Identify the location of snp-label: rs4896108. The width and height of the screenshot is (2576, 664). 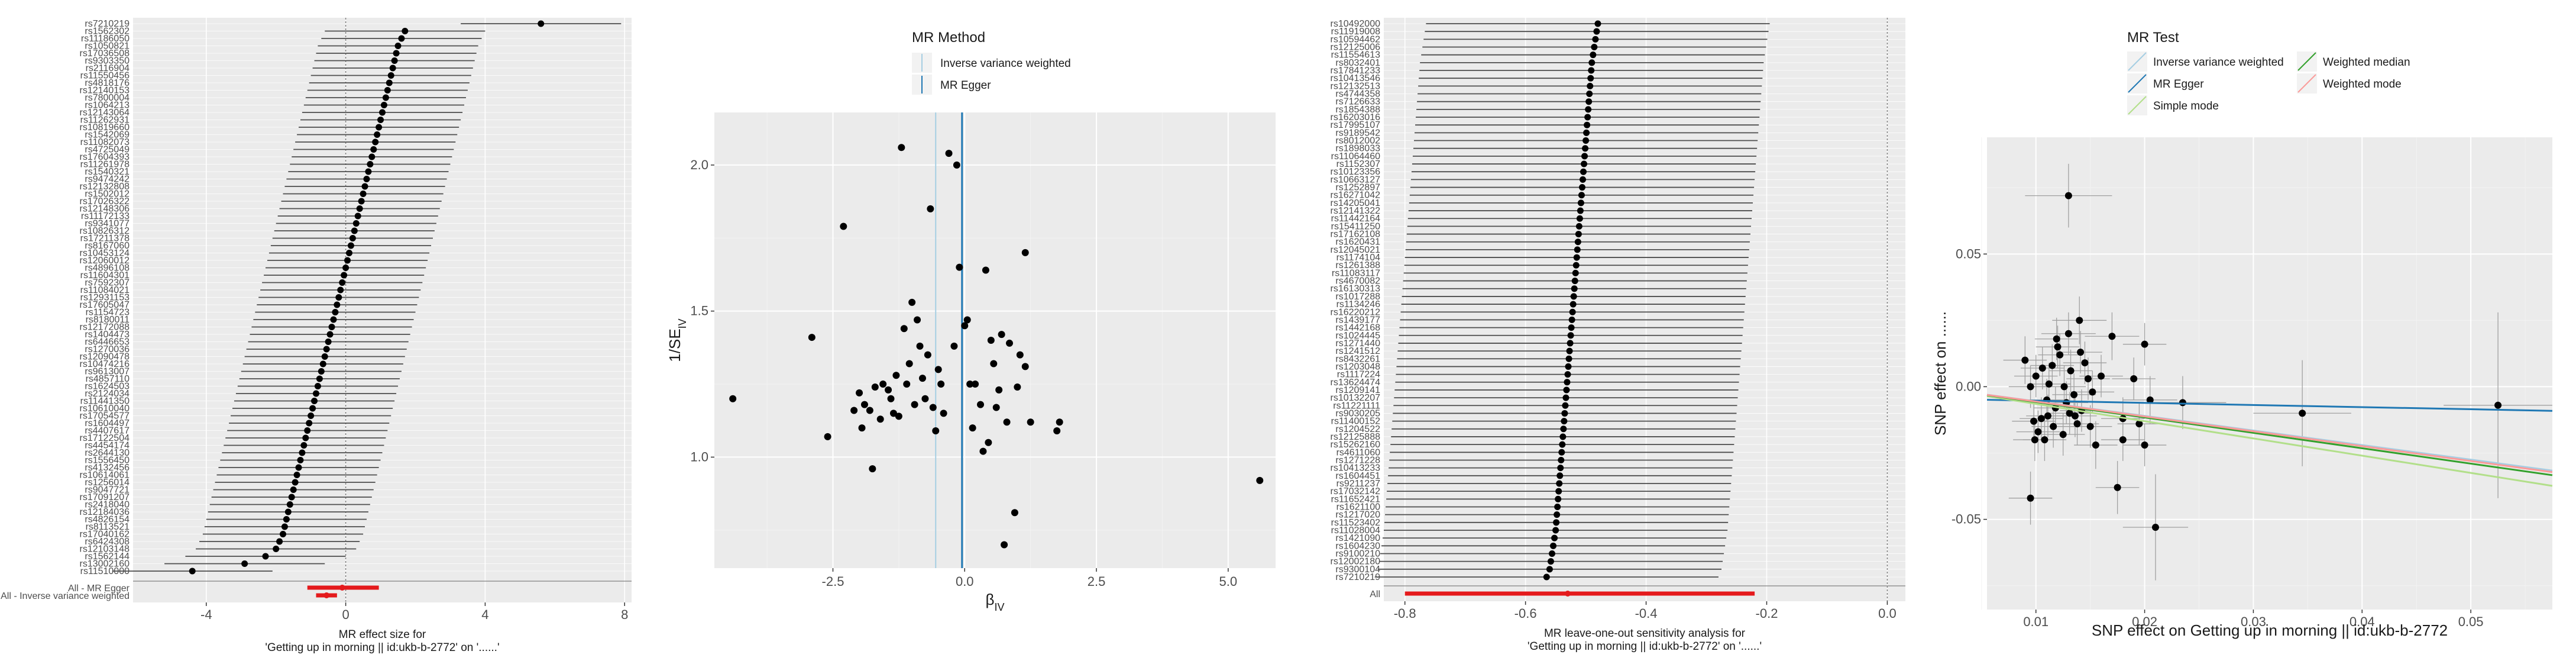
(108, 268).